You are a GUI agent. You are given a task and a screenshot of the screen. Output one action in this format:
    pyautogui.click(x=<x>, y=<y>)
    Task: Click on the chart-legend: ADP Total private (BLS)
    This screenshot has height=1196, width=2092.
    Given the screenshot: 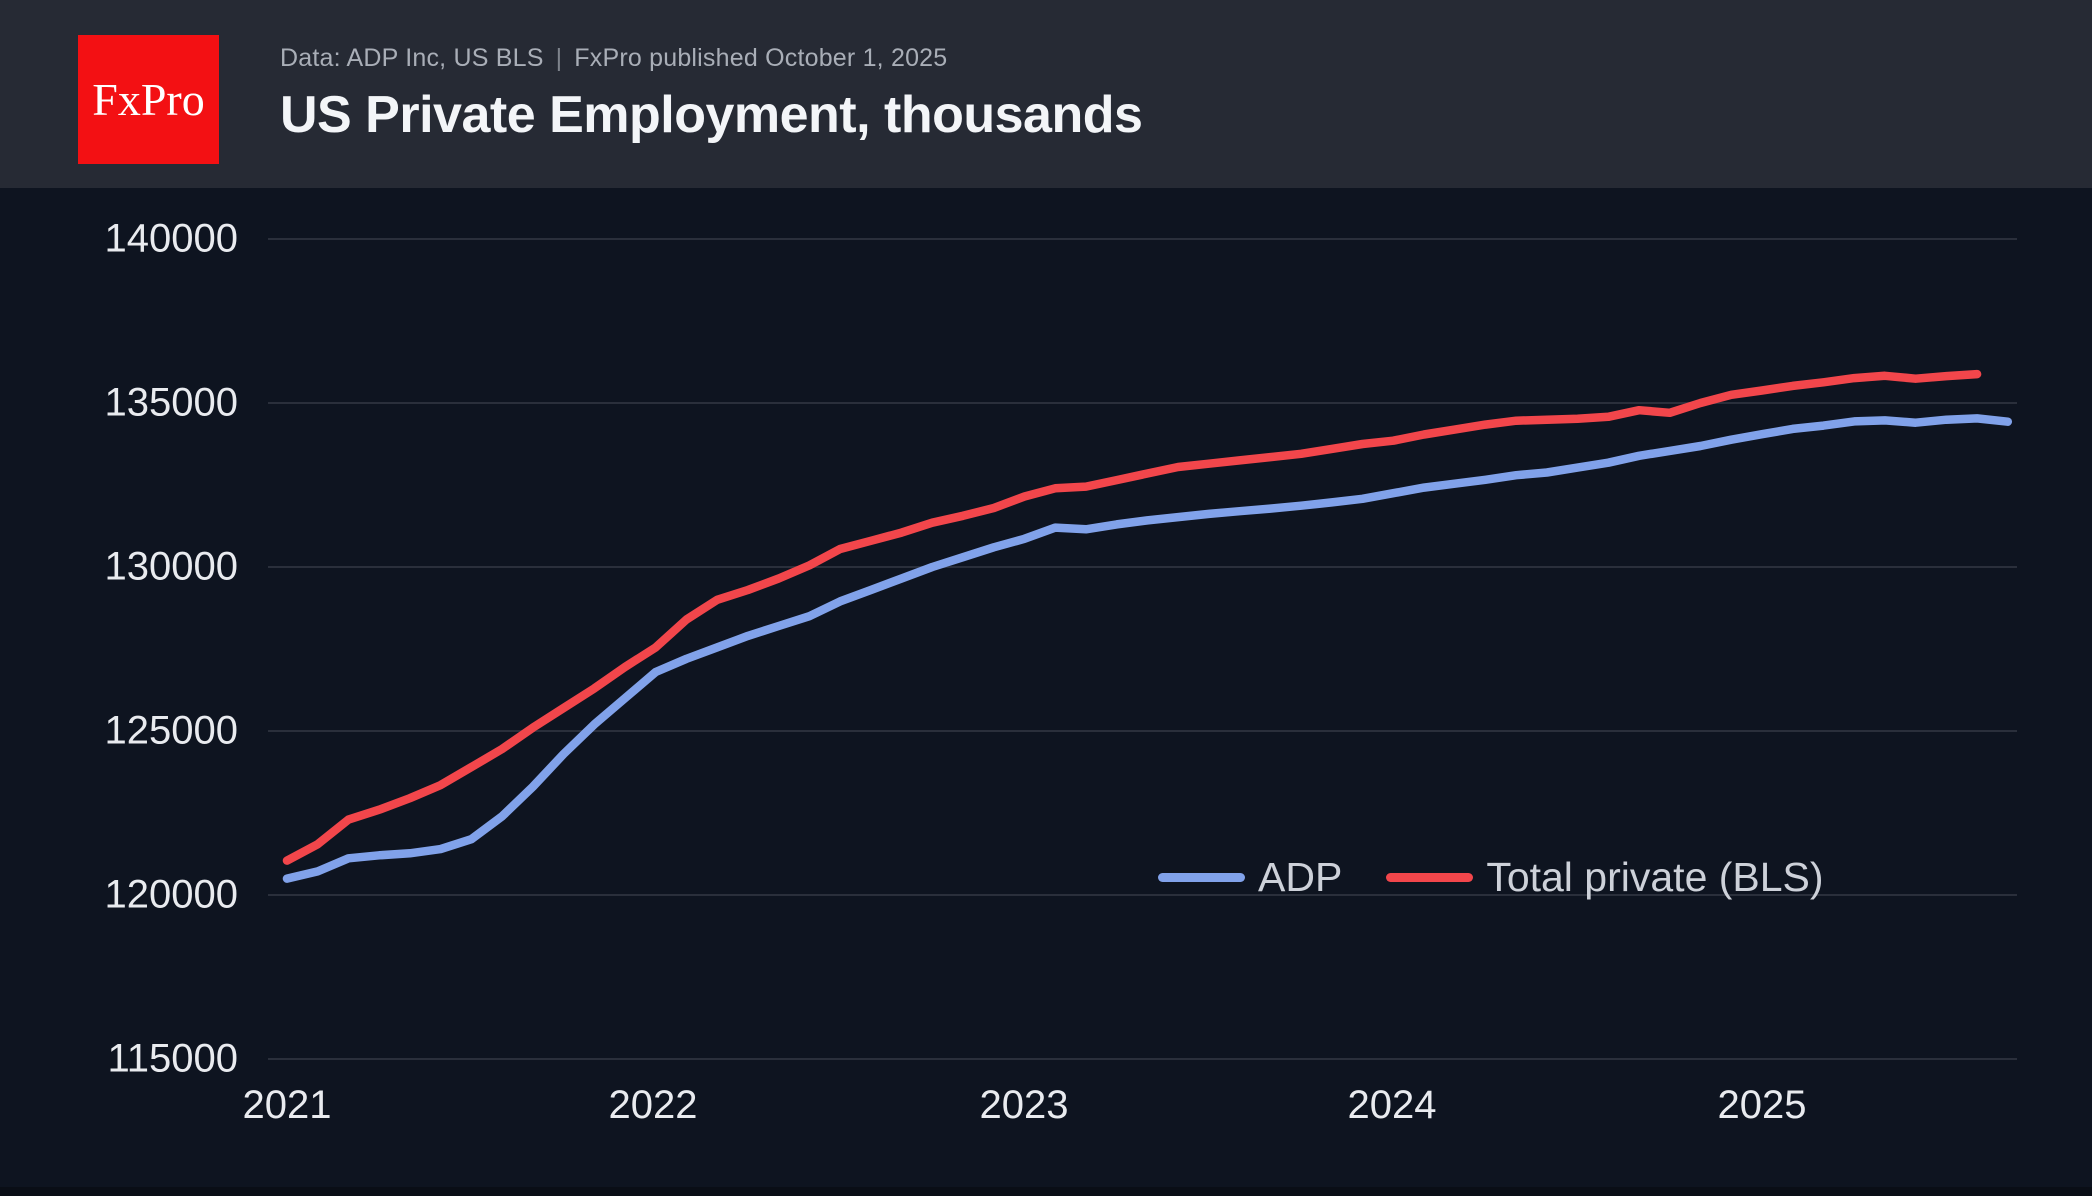 What is the action you would take?
    pyautogui.click(x=1491, y=877)
    